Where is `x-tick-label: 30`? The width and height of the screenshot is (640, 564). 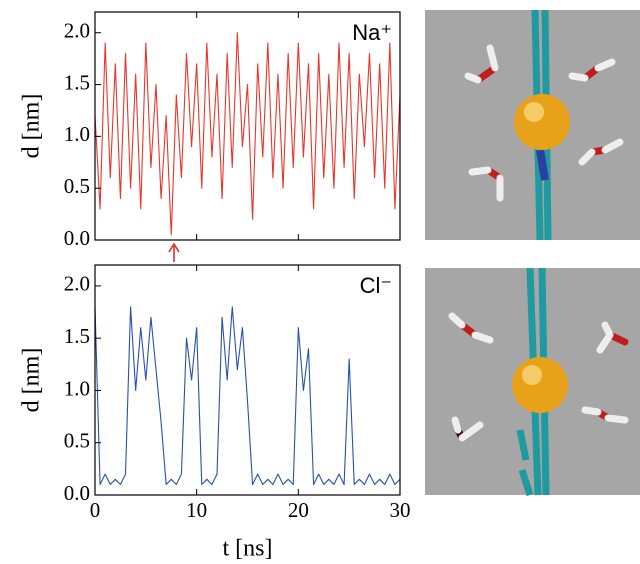 x-tick-label: 30 is located at coordinates (400, 510).